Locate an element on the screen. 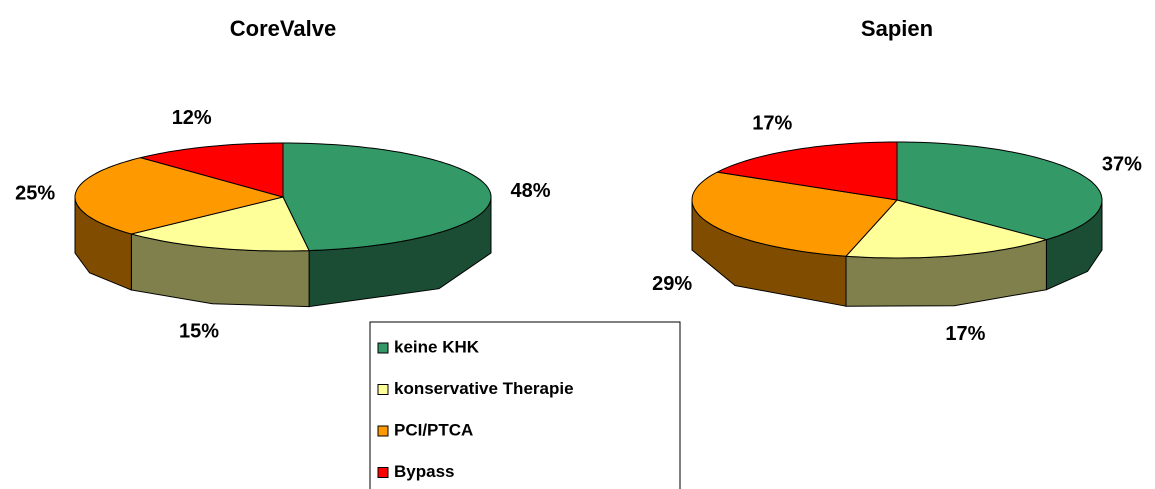 The height and width of the screenshot is (489, 1155). legend-label: Bypass is located at coordinates (424, 471).